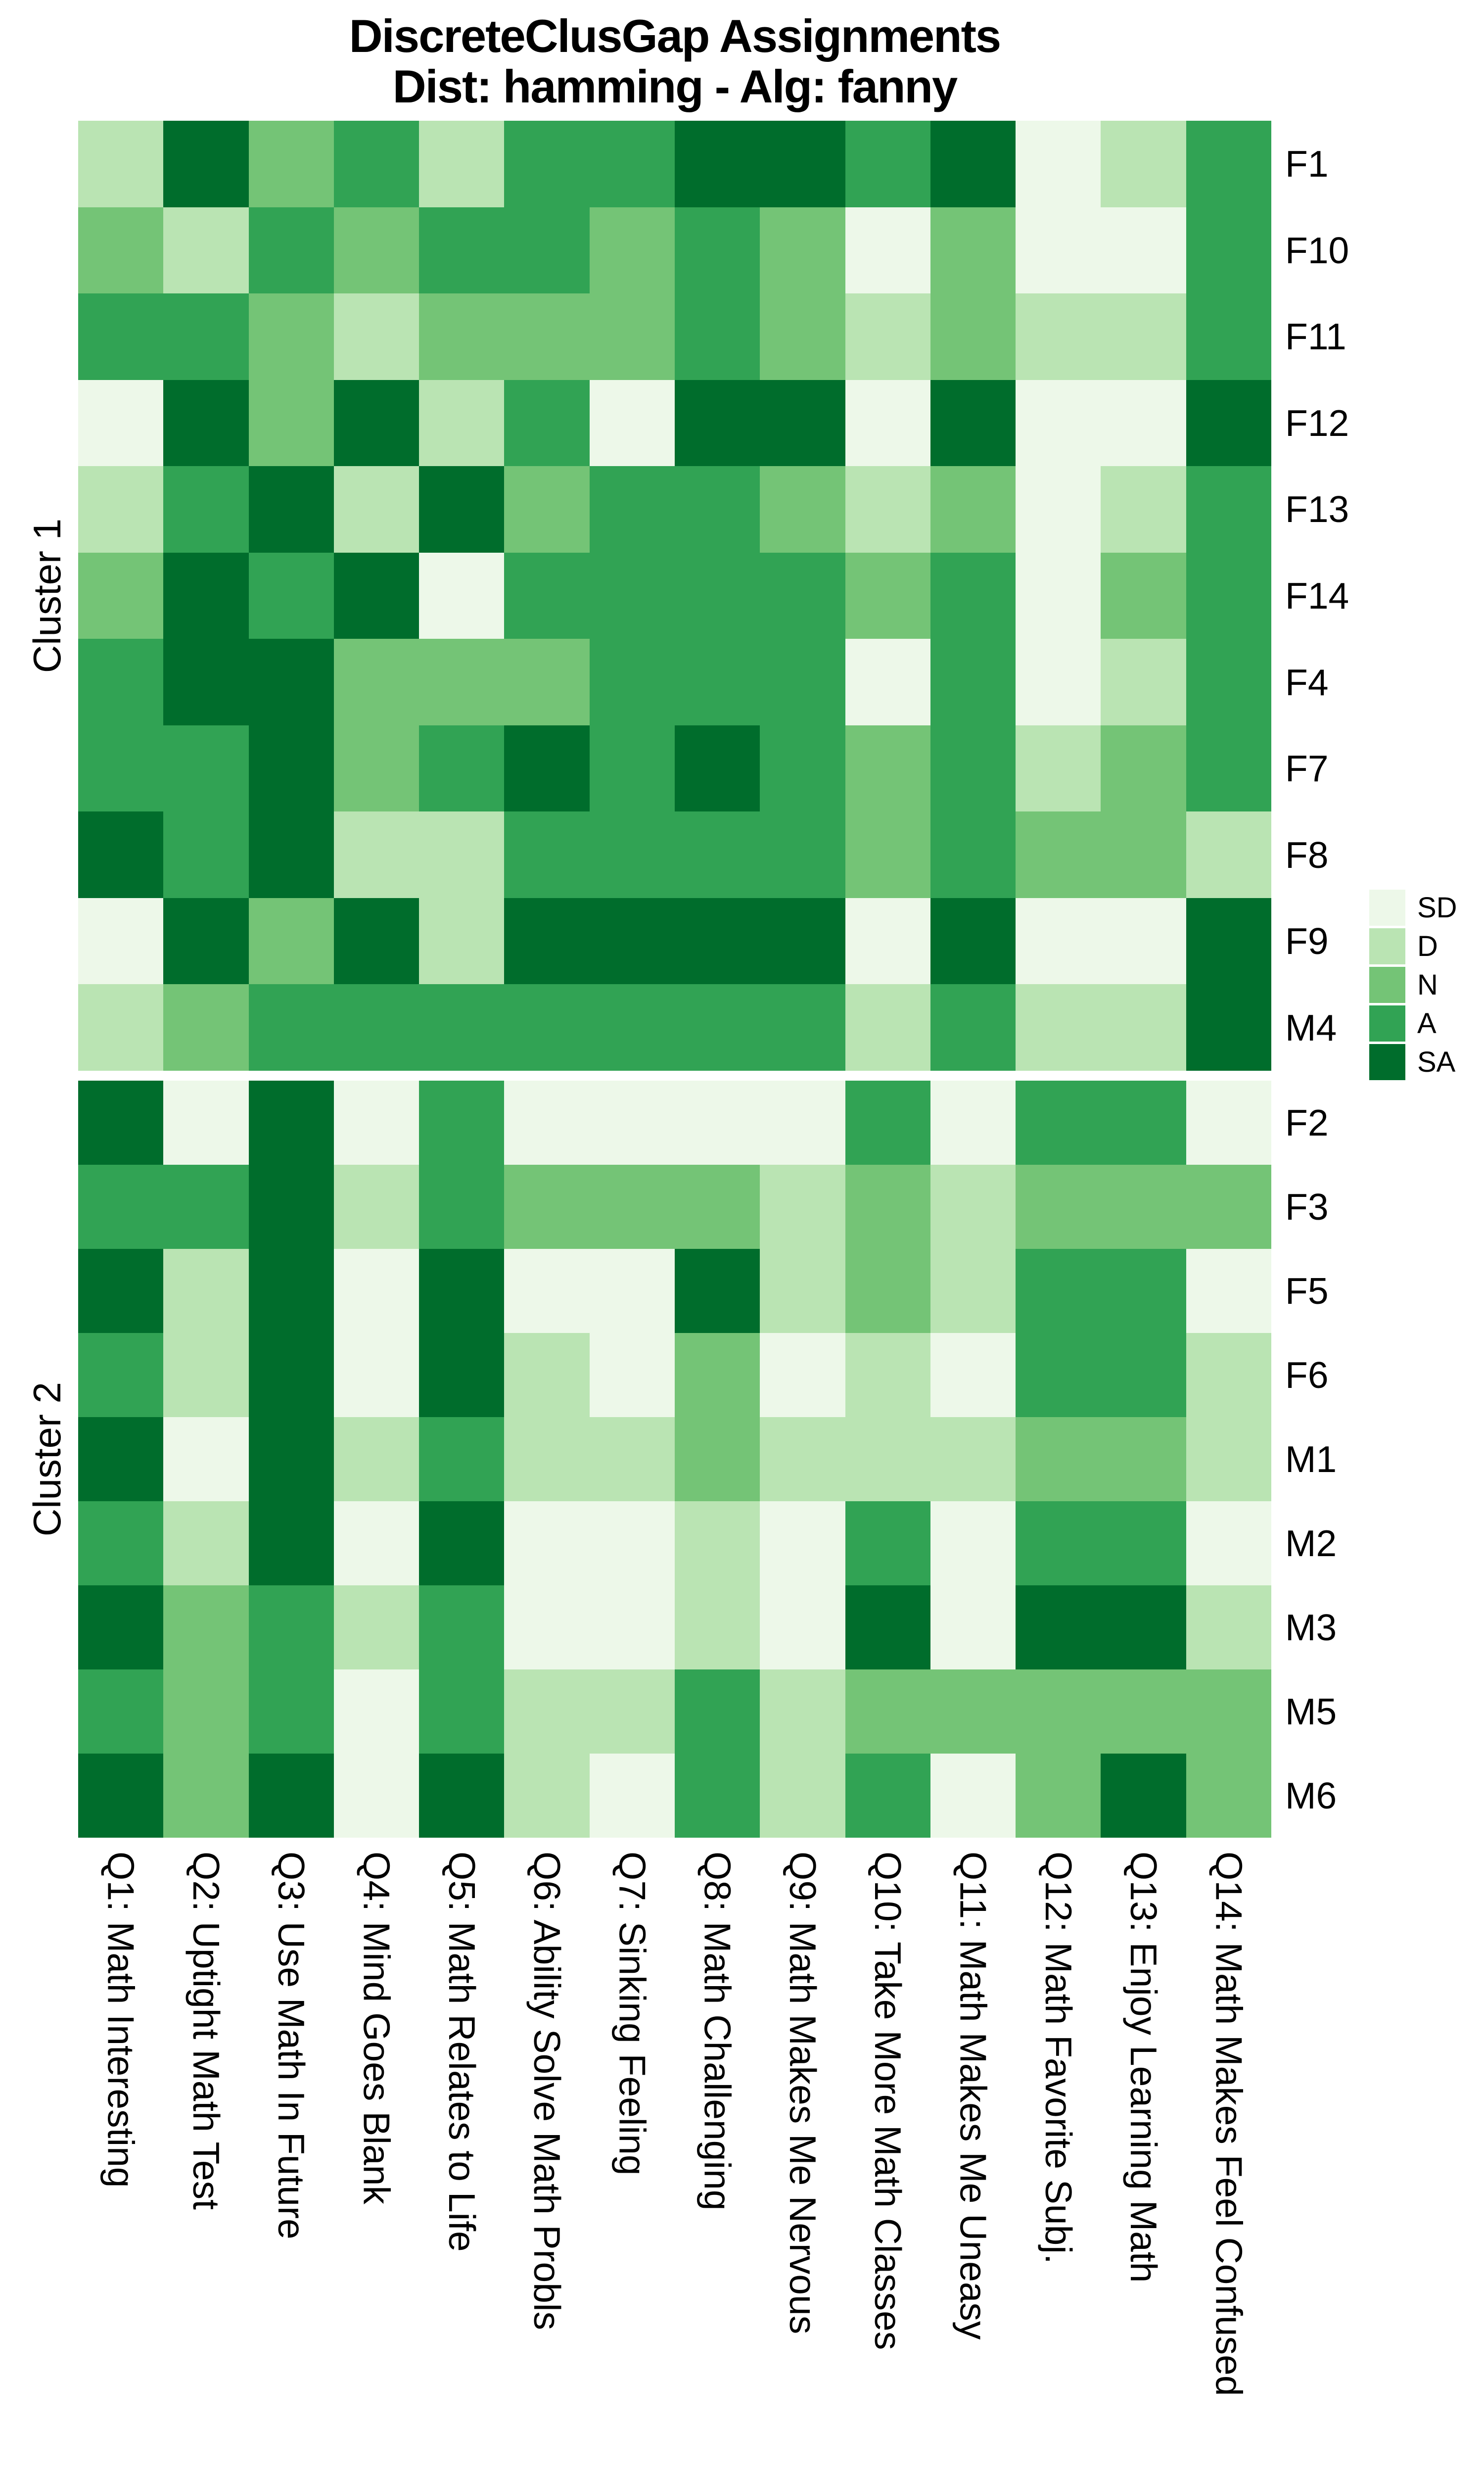 This screenshot has width=1484, height=2474. I want to click on column-label: Q3: Use Math In Future, so click(292, 2046).